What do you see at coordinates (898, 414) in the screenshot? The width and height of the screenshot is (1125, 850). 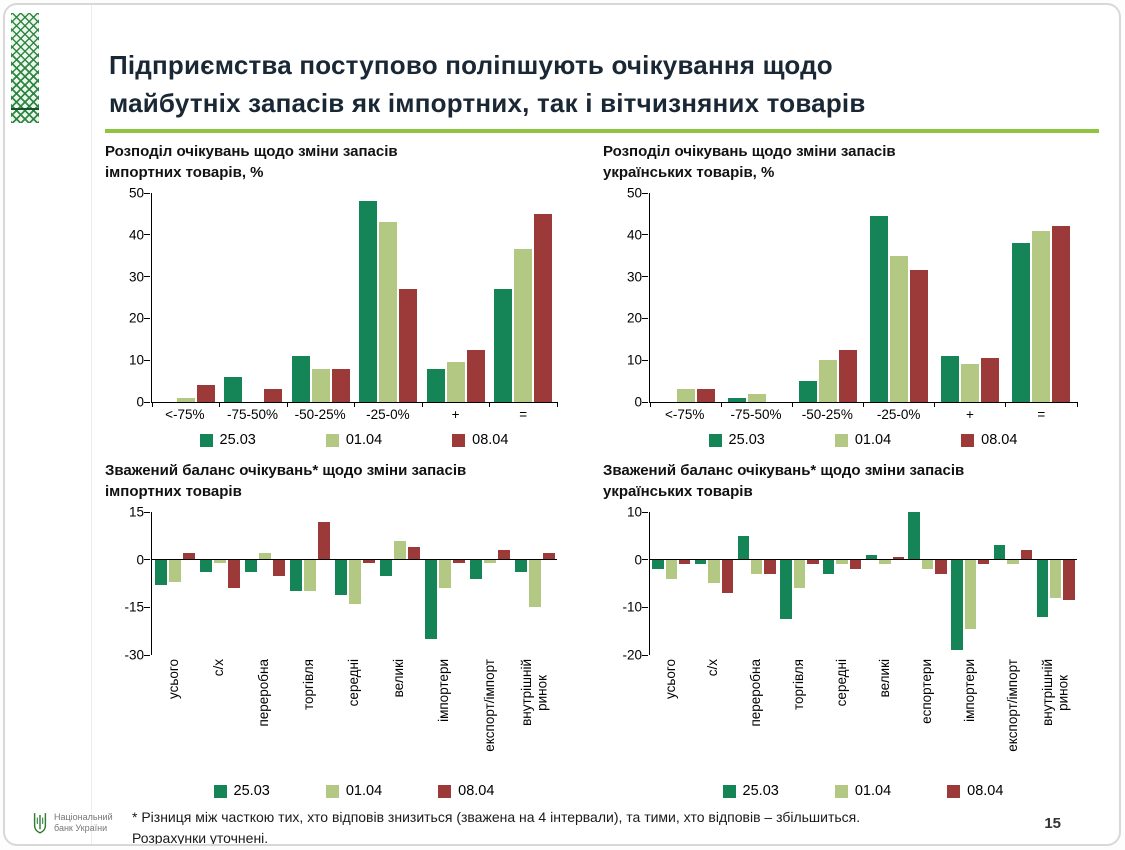 I see `x-category-label: -25-0%` at bounding box center [898, 414].